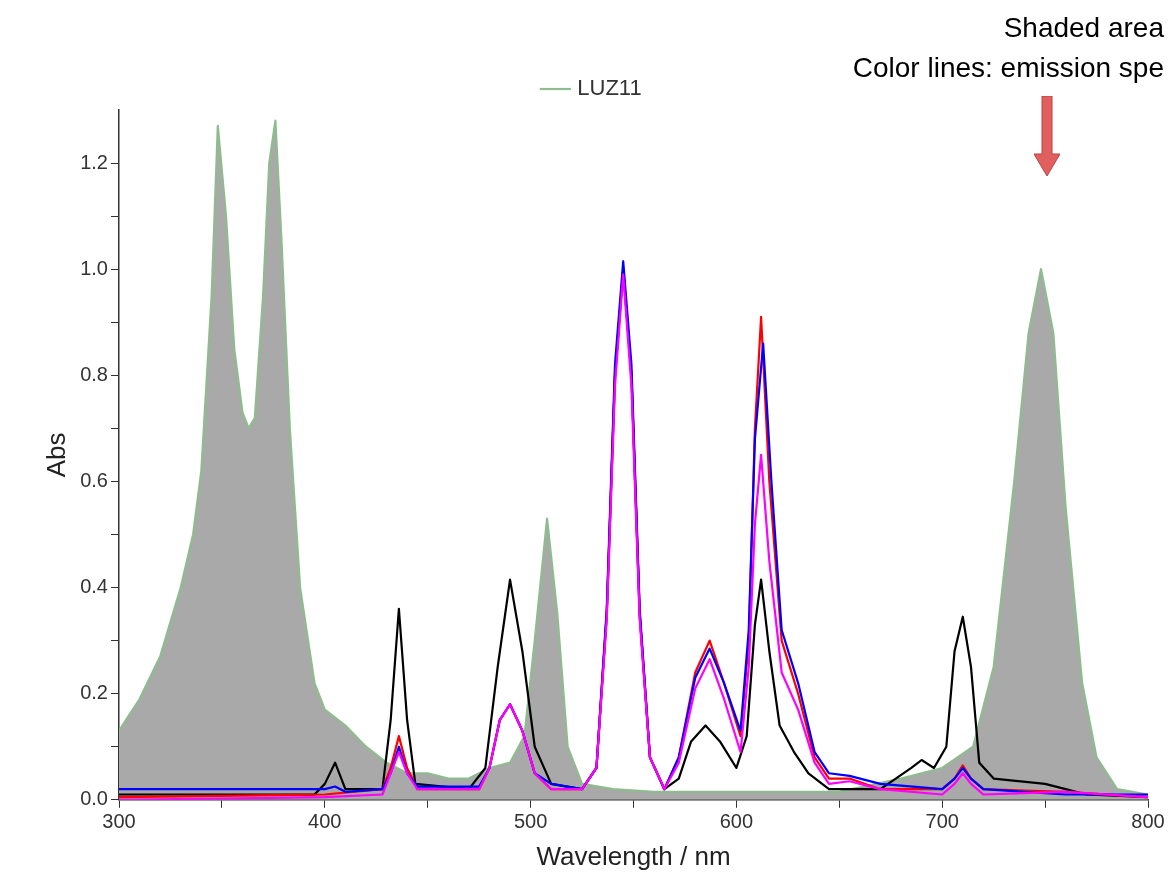  What do you see at coordinates (530, 821) in the screenshot?
I see `x-tick-label: 500` at bounding box center [530, 821].